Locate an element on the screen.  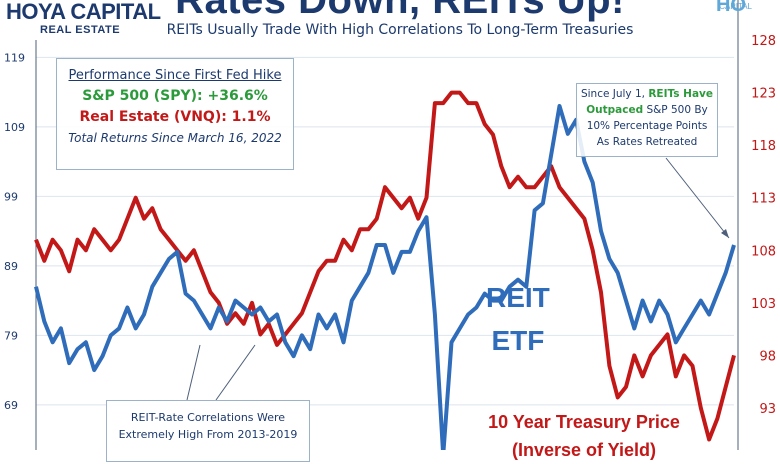
note-arrow is located at coordinates (697, 198).